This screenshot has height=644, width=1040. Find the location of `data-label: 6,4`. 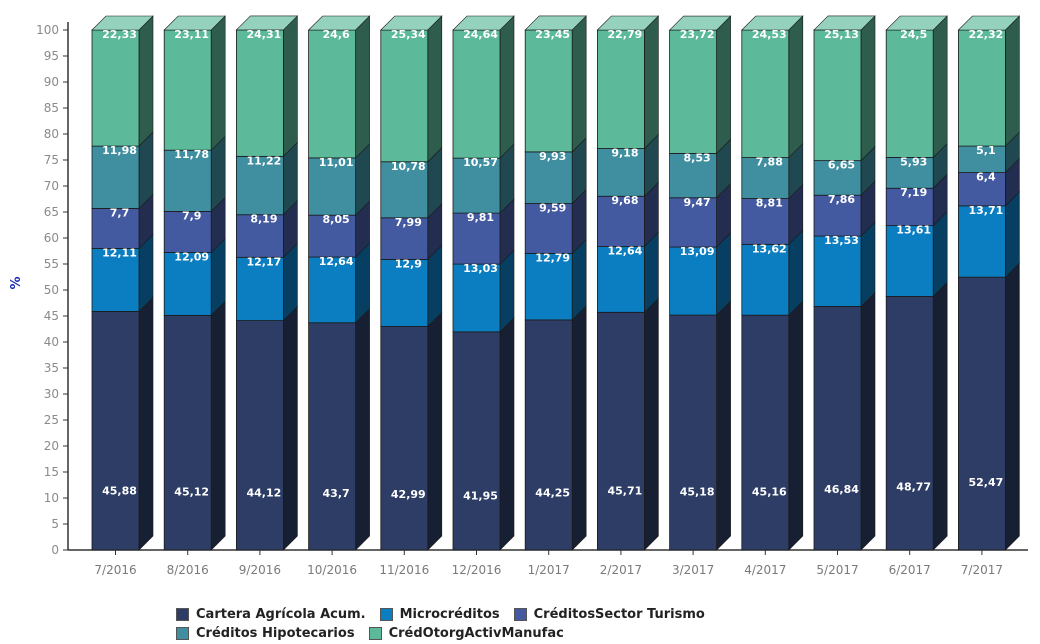

data-label: 6,4 is located at coordinates (986, 177).